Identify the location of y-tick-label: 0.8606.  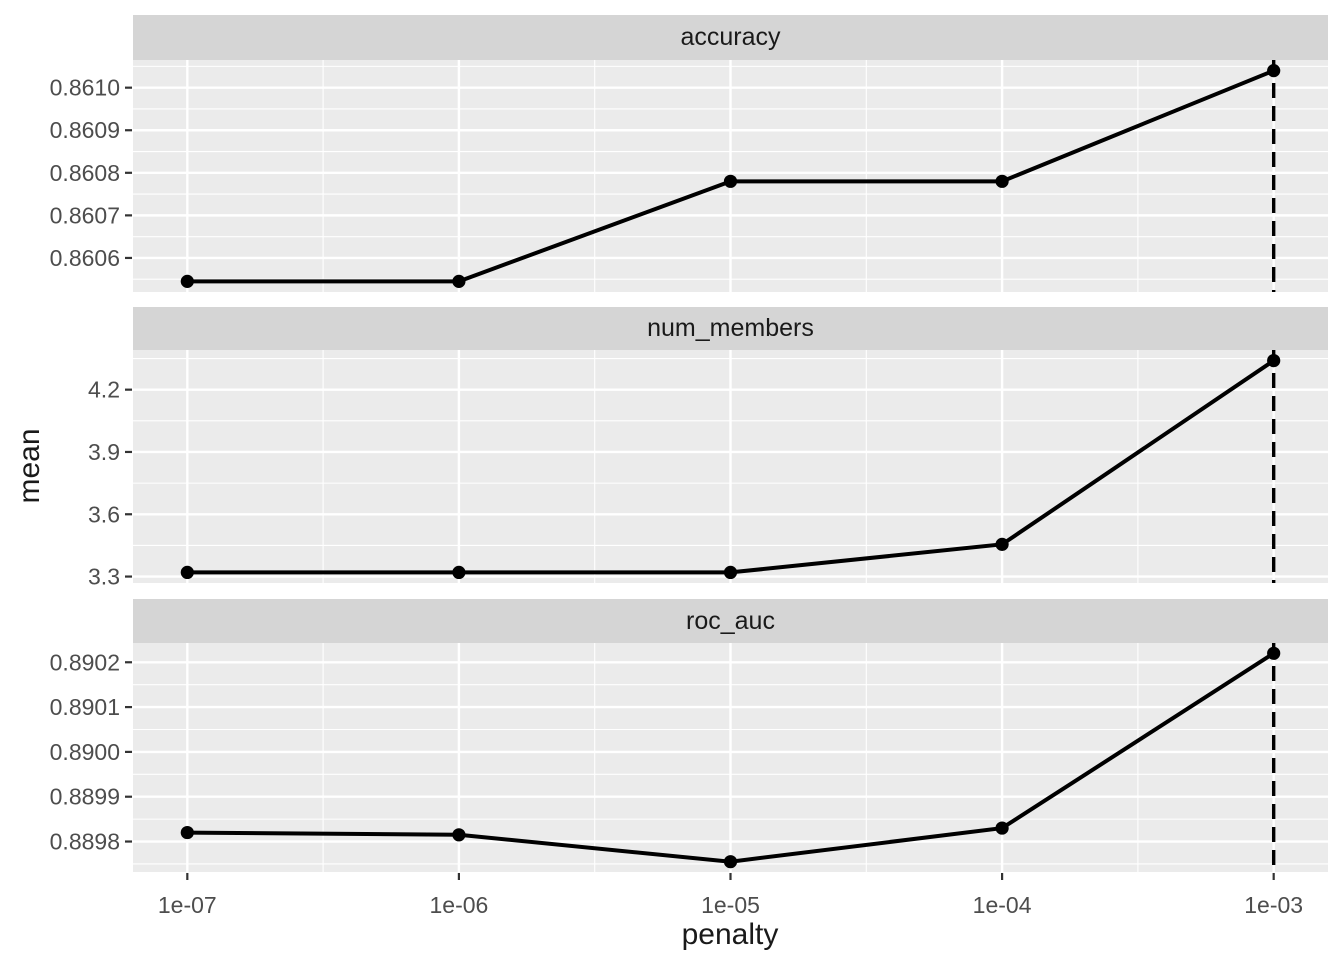
(85, 258).